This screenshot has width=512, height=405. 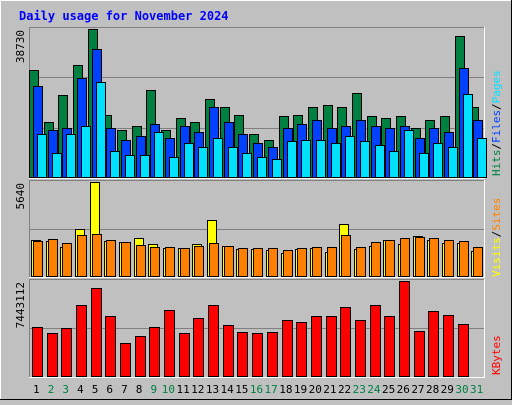 What do you see at coordinates (403, 389) in the screenshot?
I see `day-label-26: 26` at bounding box center [403, 389].